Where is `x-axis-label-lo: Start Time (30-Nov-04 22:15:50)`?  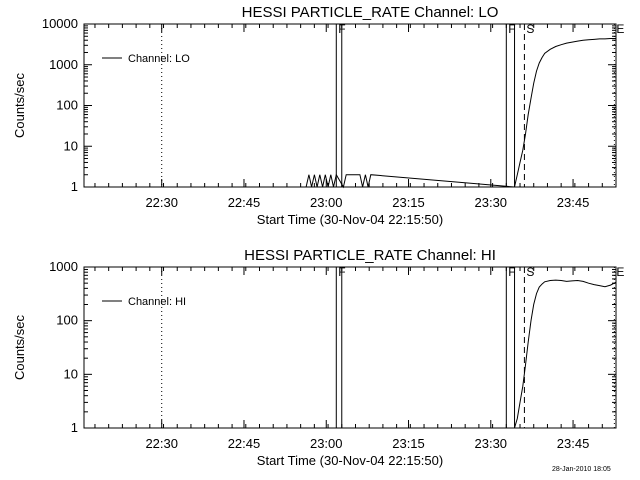 x-axis-label-lo: Start Time (30-Nov-04 22:15:50) is located at coordinates (350, 219).